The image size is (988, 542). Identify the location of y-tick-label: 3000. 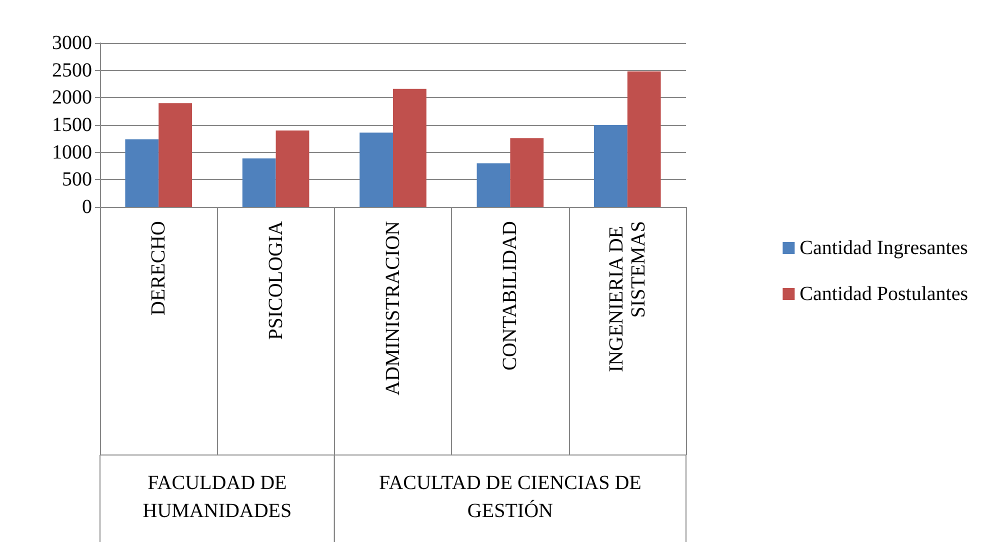
(72, 43).